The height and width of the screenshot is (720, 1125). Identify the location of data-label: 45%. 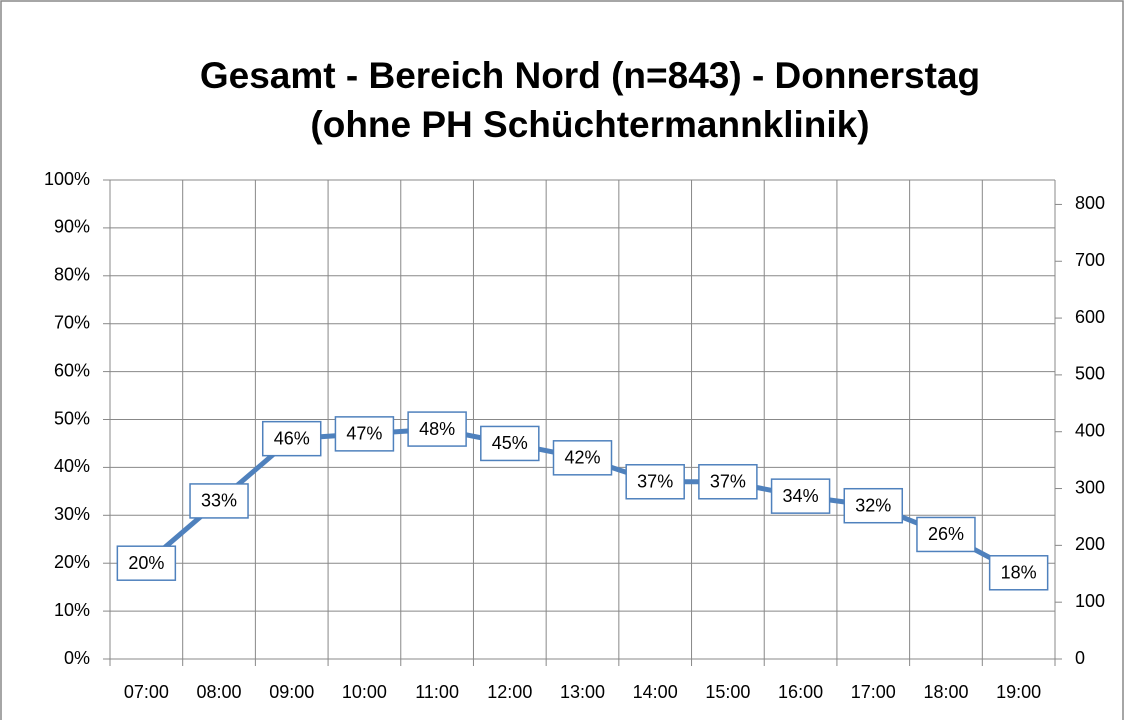
(510, 443).